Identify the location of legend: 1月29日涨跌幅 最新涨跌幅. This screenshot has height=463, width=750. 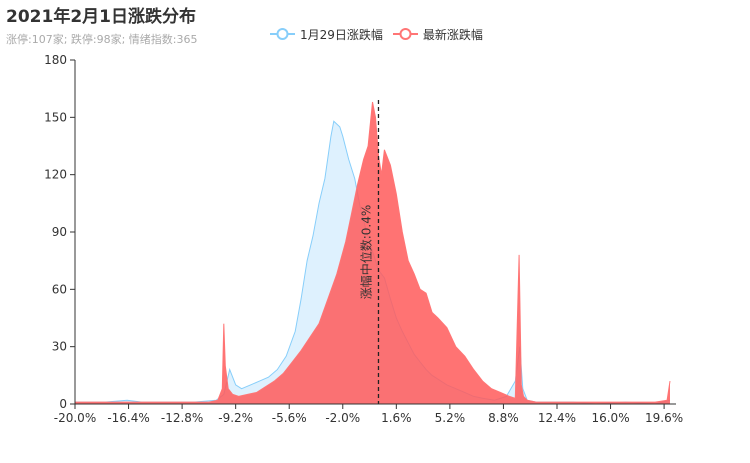
(381, 34).